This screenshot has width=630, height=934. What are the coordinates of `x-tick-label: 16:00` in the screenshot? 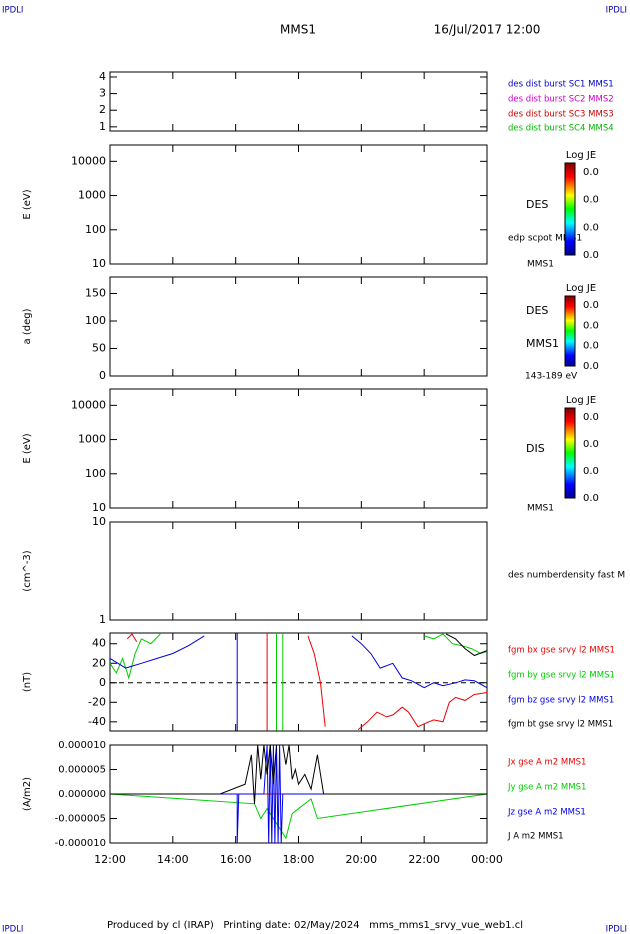 It's located at (236, 859).